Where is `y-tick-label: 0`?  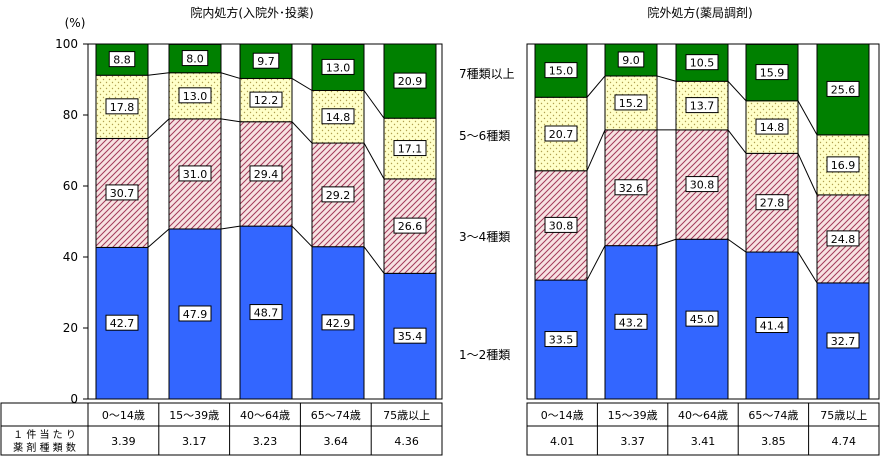
y-tick-label: 0 is located at coordinates (74, 399).